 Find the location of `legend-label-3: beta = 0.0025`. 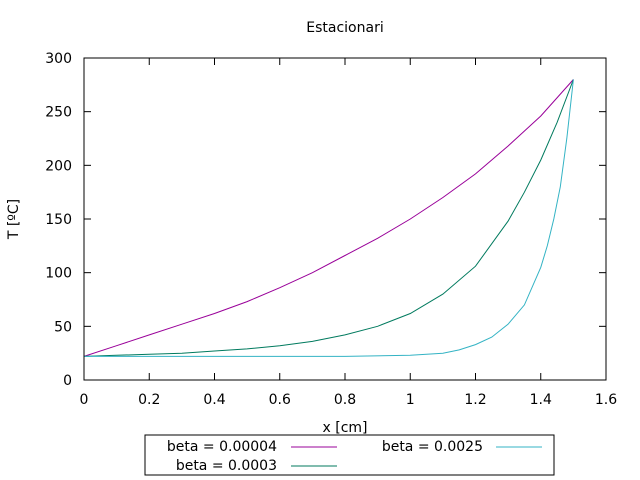

legend-label-3: beta = 0.0025 is located at coordinates (432, 447).